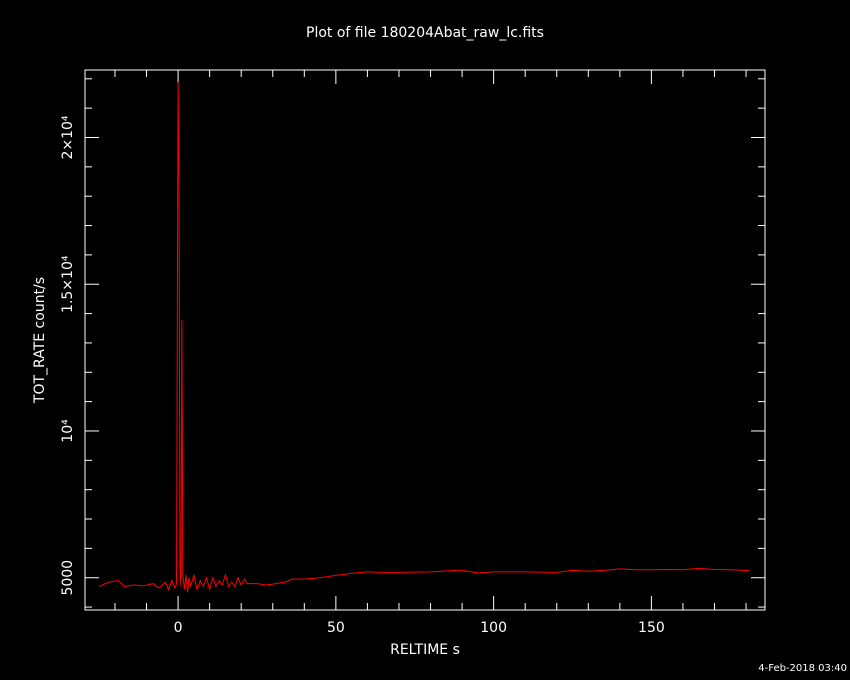 The width and height of the screenshot is (850, 680). I want to click on y-tick-label: 10⁴, so click(68, 431).